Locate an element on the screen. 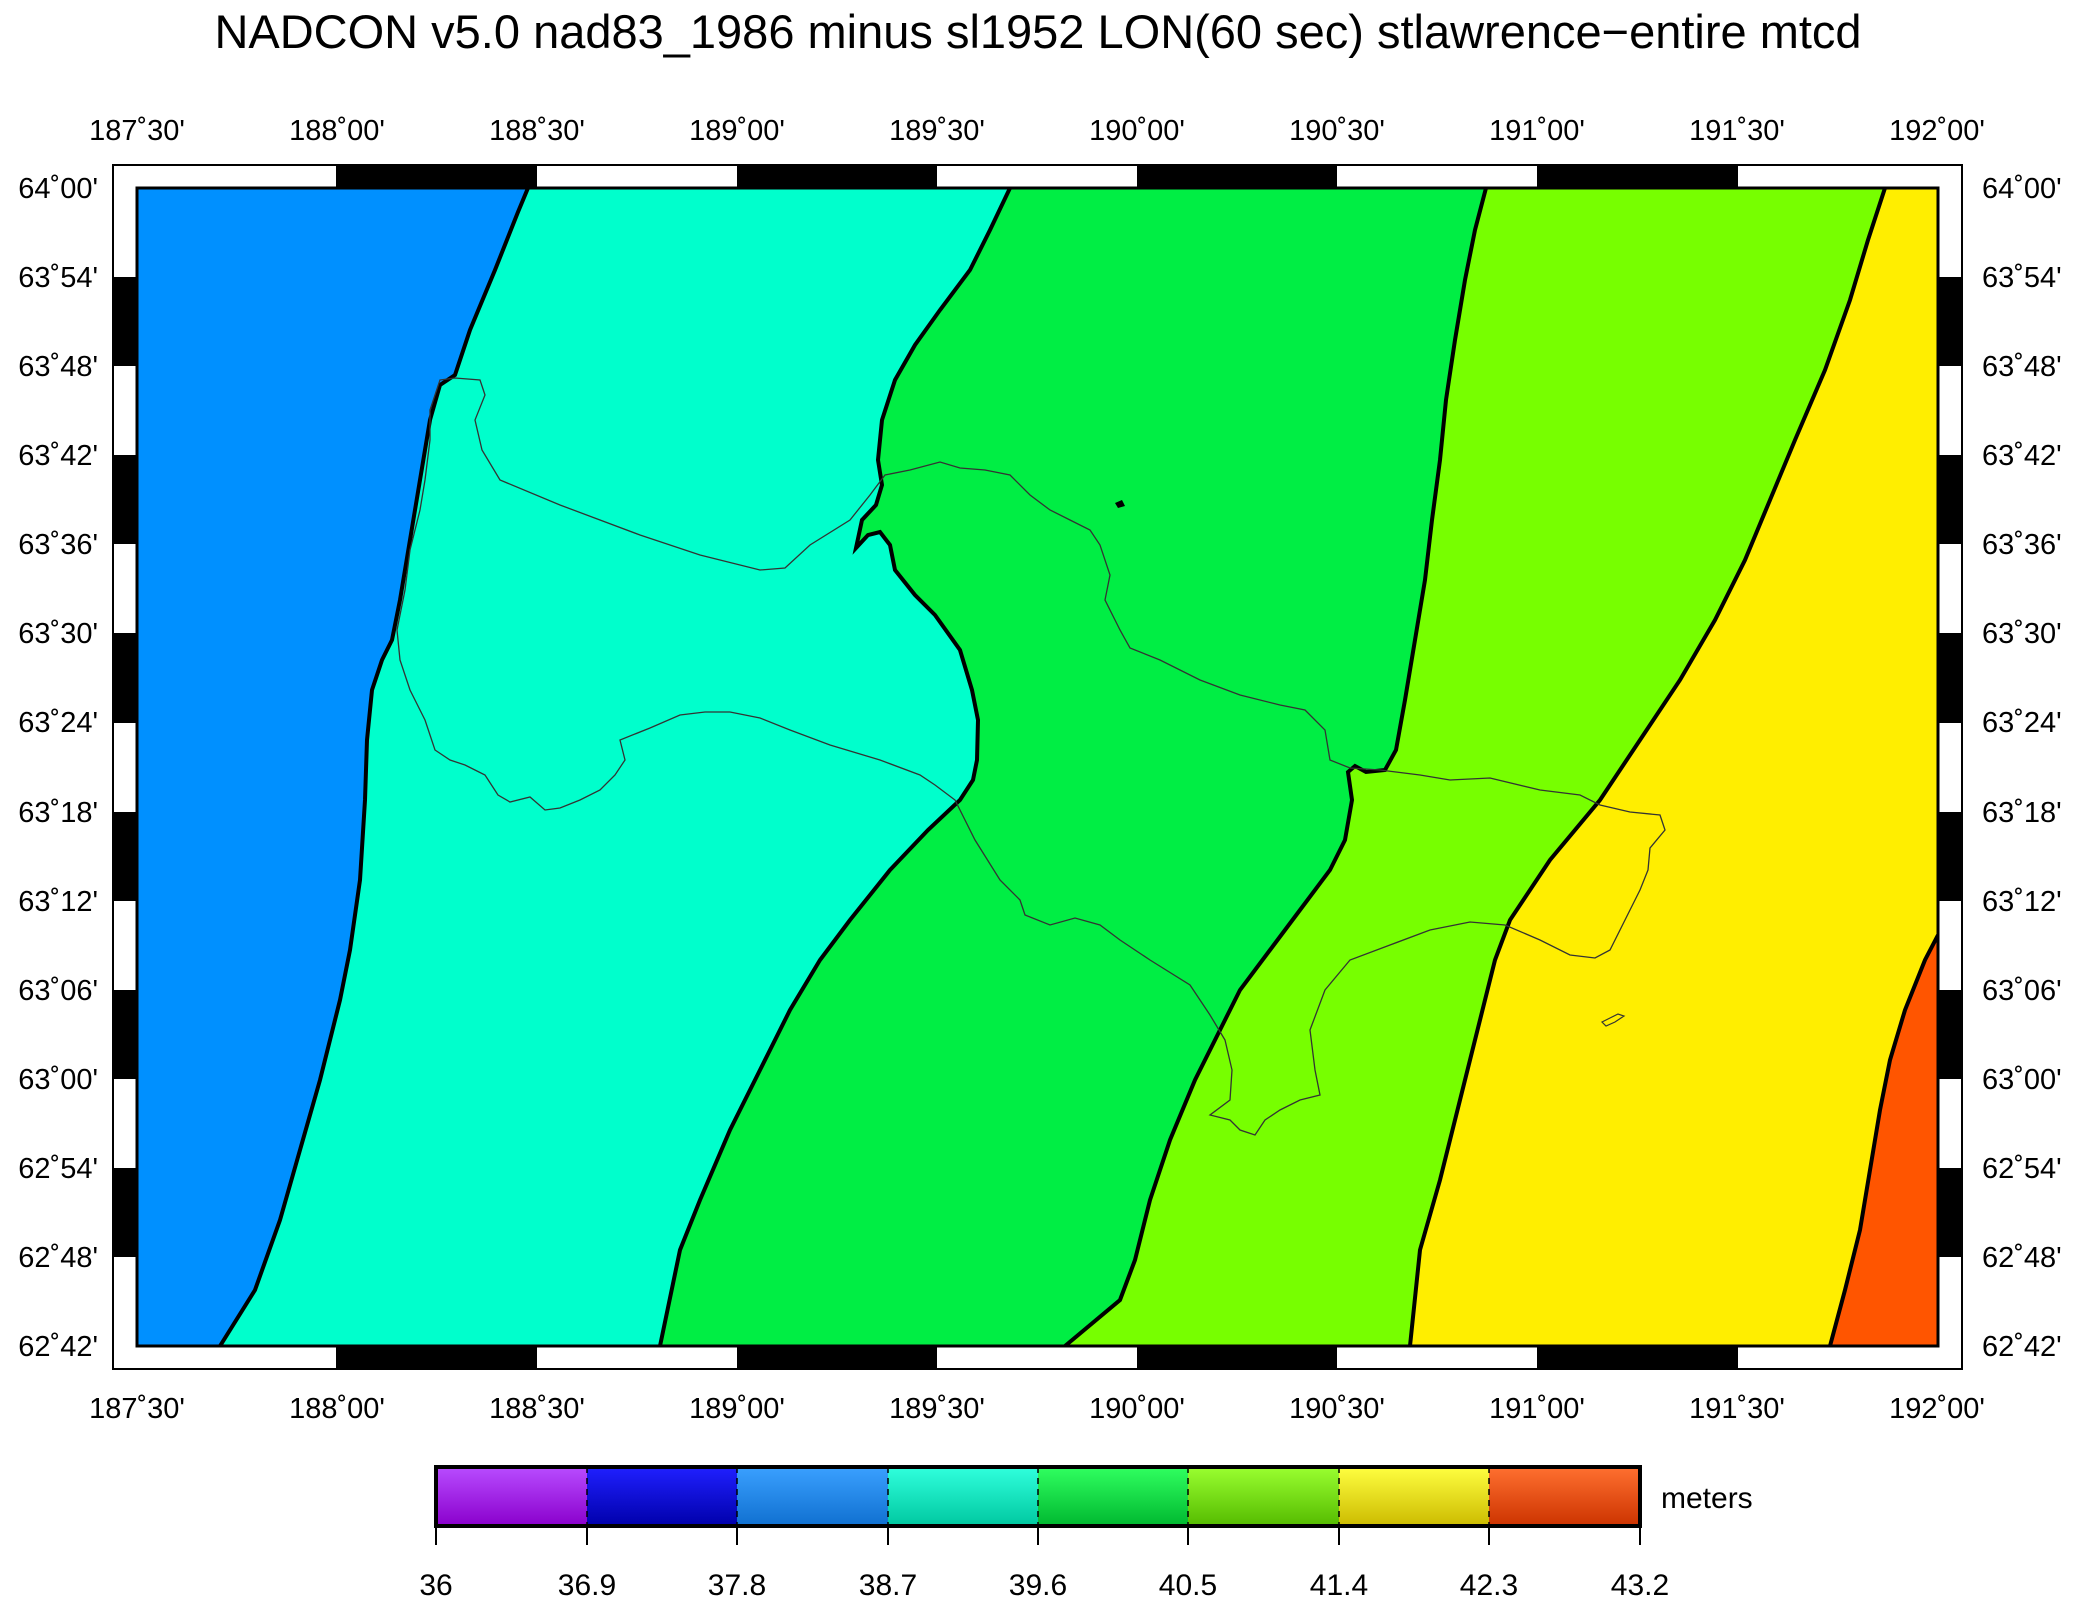 Image resolution: width=2075 pixels, height=1597 pixels. colorbar-tick-label: 38.7 is located at coordinates (888, 1583).